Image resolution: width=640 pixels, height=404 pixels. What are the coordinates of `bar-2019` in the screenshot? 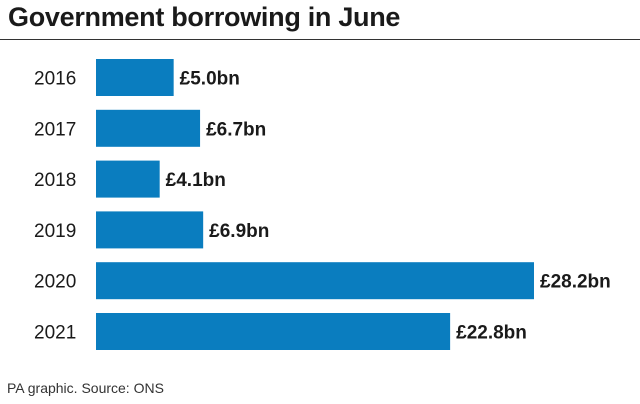 It's located at (150, 230).